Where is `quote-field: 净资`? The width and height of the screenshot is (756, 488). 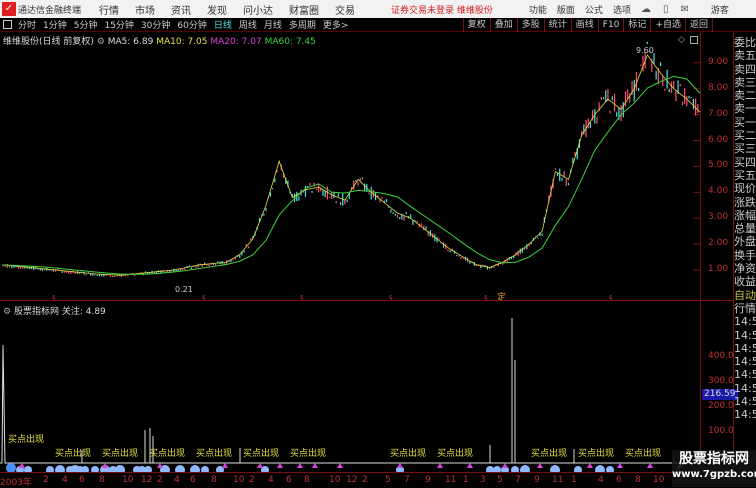
quote-field: 净资 is located at coordinates (745, 269).